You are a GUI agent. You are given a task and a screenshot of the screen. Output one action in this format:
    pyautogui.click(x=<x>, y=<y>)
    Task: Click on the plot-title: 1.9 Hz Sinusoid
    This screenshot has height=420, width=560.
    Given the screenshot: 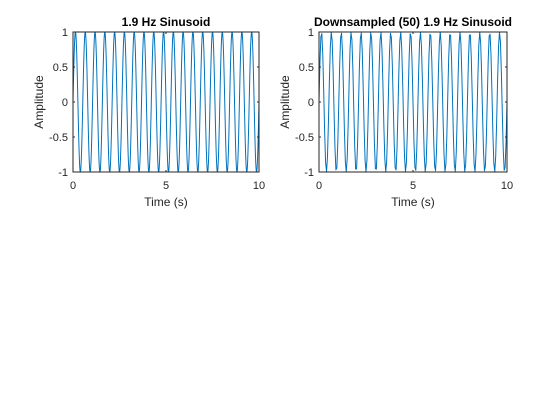 What is the action you would take?
    pyautogui.click(x=166, y=22)
    